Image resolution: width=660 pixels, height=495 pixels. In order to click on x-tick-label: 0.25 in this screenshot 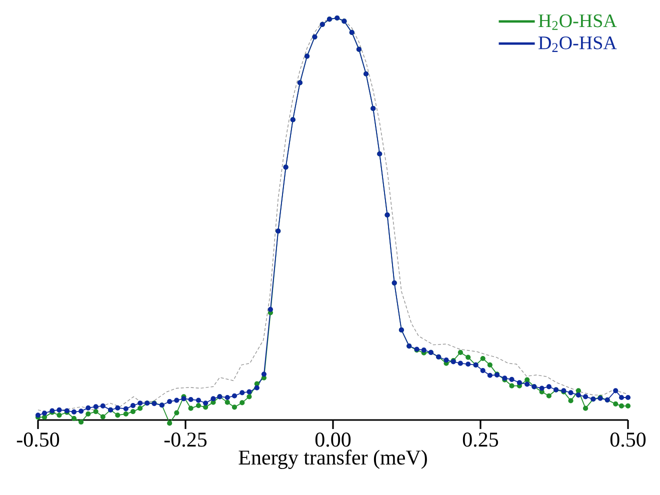, I will do `click(480, 439)`.